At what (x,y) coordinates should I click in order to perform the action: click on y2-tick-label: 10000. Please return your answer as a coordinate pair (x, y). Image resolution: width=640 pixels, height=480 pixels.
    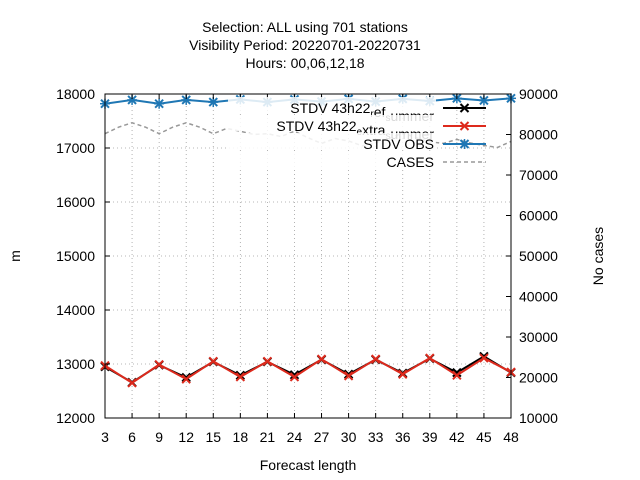
    Looking at the image, I should click on (538, 418).